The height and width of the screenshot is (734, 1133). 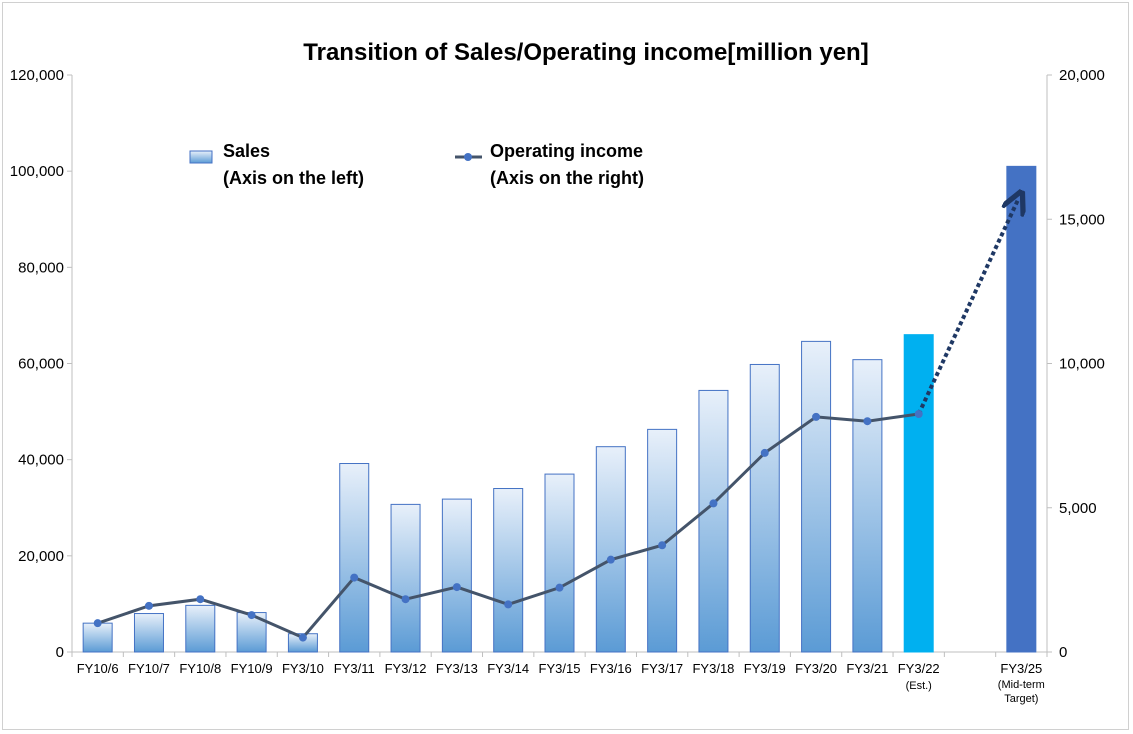 What do you see at coordinates (41, 556) in the screenshot?
I see `y-left-tick-label: 20,000` at bounding box center [41, 556].